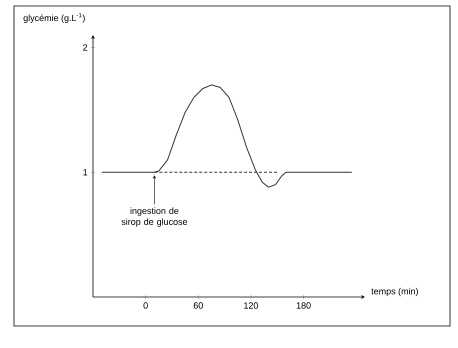 This screenshot has height=348, width=458. What do you see at coordinates (85, 172) in the screenshot?
I see `y-tick-label: 1` at bounding box center [85, 172].